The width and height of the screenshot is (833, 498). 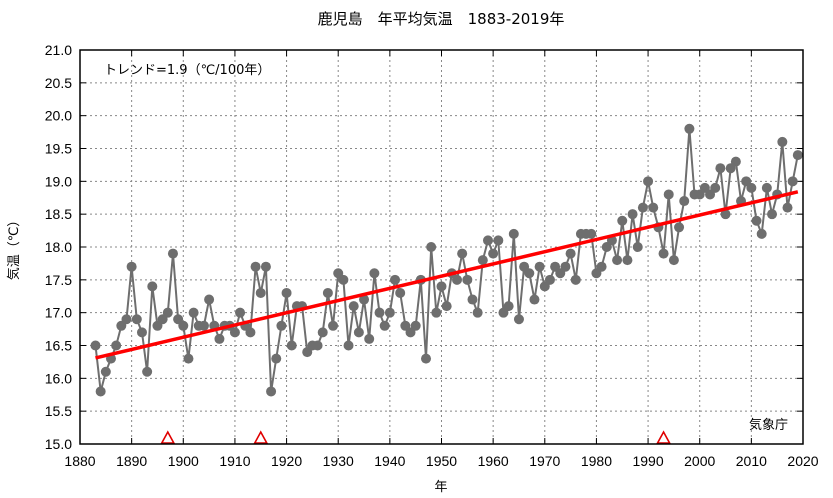 What do you see at coordinates (14, 247) in the screenshot?
I see `y-axis-label: 気温（℃）` at bounding box center [14, 247].